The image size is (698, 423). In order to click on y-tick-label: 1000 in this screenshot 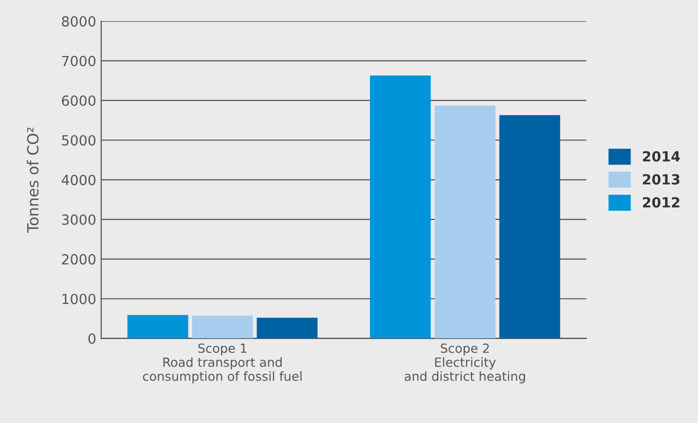, I will do `click(79, 299)`.